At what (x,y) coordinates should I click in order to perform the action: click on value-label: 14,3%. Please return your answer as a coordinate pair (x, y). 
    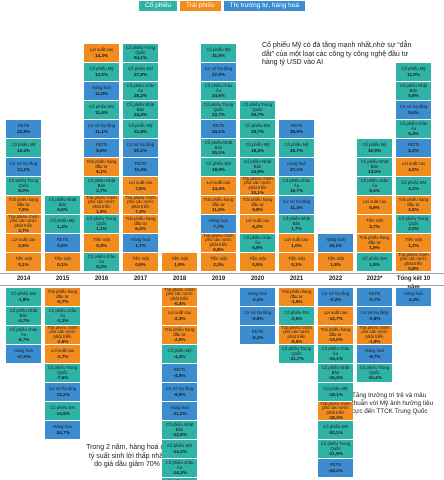
    Looking at the image, I should click on (101, 55).